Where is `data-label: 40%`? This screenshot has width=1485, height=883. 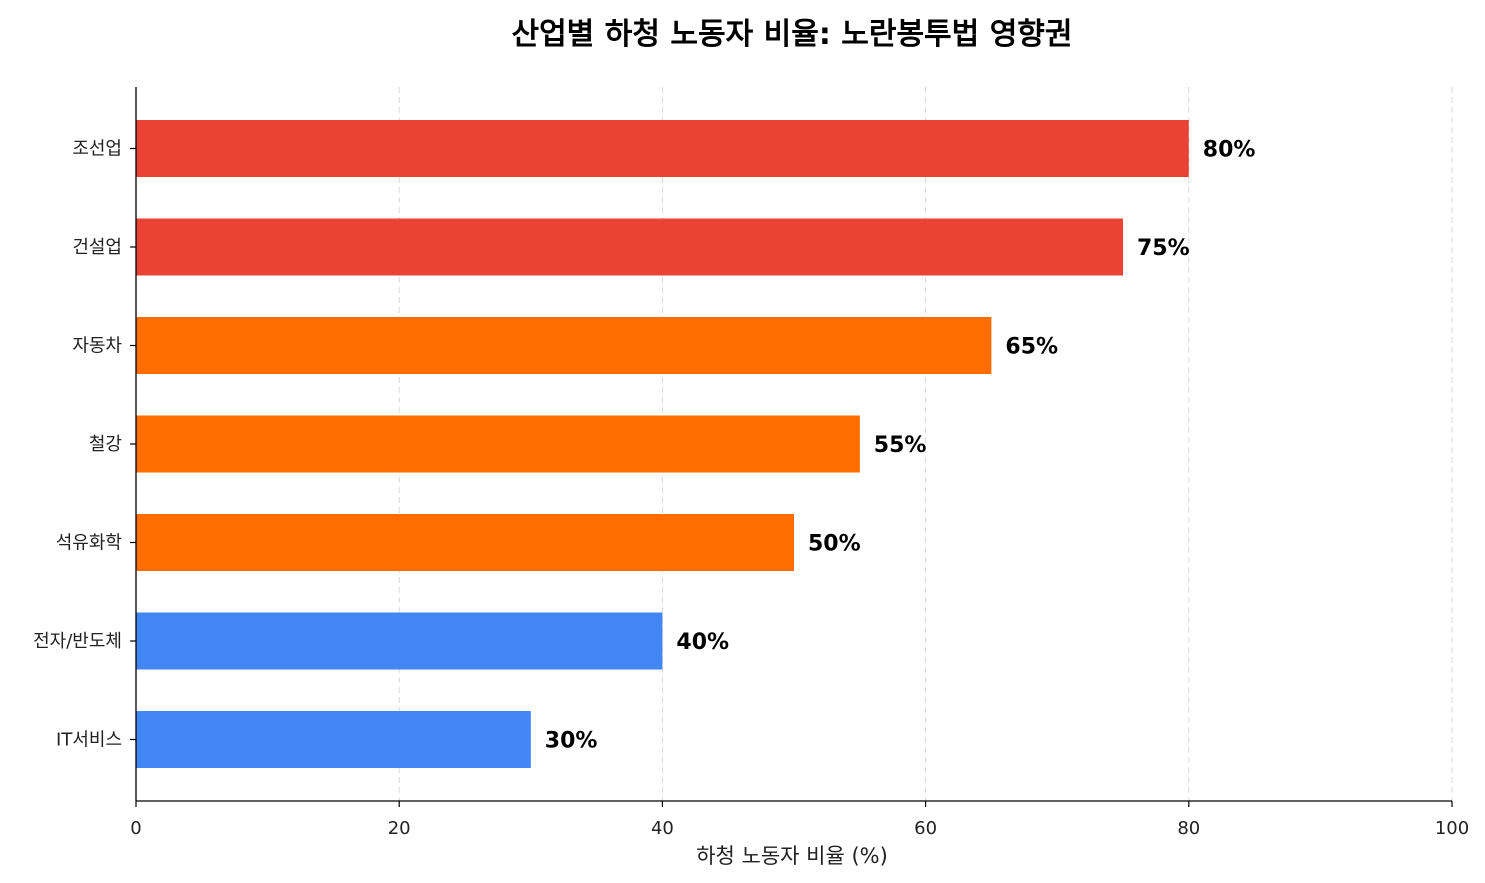 data-label: 40% is located at coordinates (702, 642).